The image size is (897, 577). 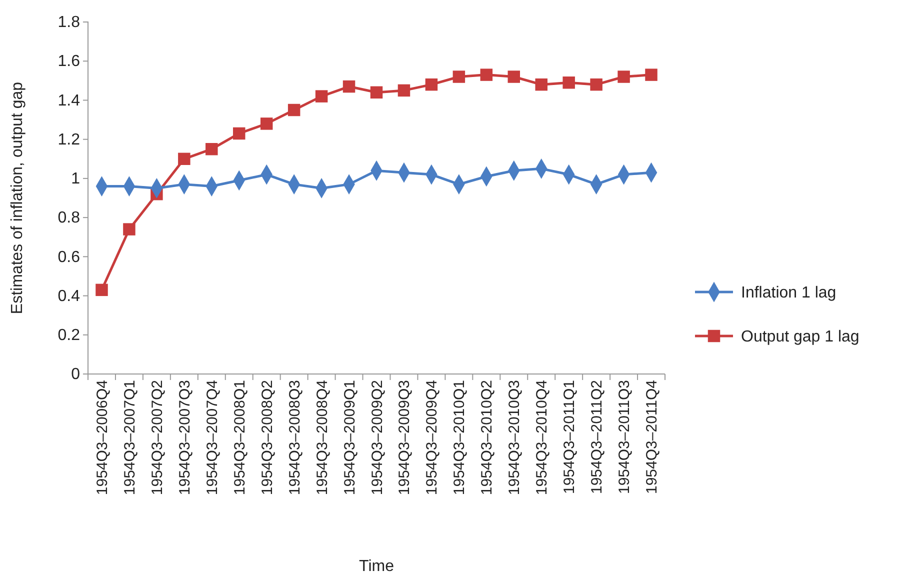 What do you see at coordinates (267, 438) in the screenshot?
I see `x-tick-label: 1954Q3–2008Q2` at bounding box center [267, 438].